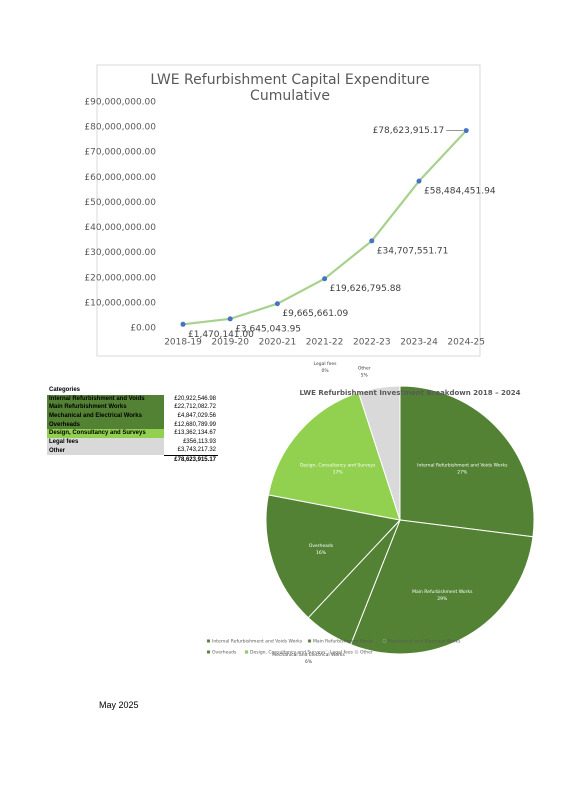 Image resolution: width=571 pixels, height=807 pixels. I want to click on category-cell: Internal Refurbishment and Voids, so click(105, 399).